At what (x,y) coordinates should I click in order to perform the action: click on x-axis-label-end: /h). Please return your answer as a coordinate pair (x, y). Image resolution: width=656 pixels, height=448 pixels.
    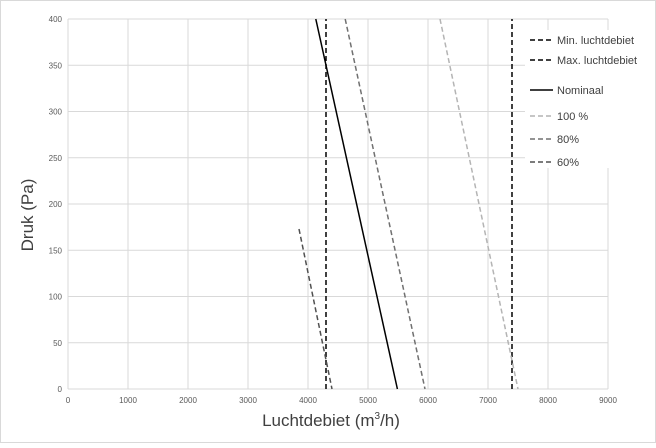
    Looking at the image, I should click on (390, 420).